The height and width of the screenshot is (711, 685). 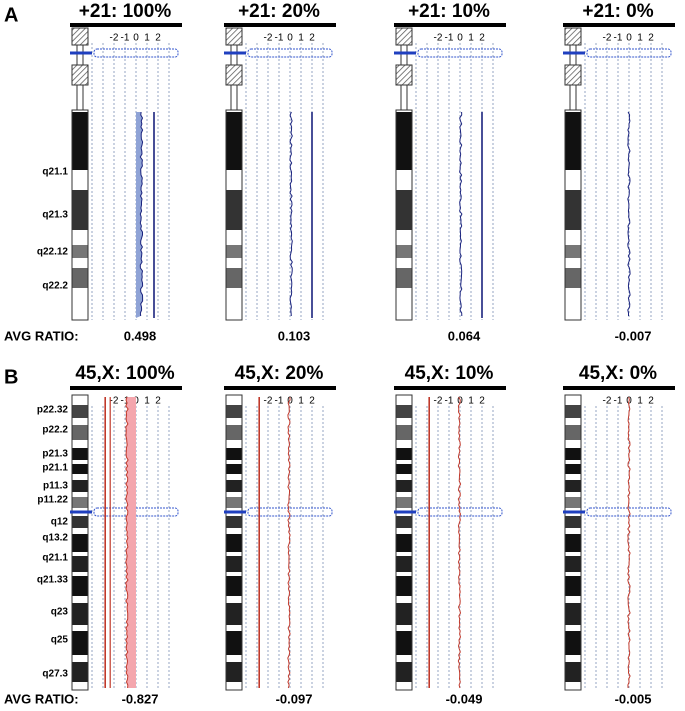 I want to click on probe-span, so click(x=629, y=53).